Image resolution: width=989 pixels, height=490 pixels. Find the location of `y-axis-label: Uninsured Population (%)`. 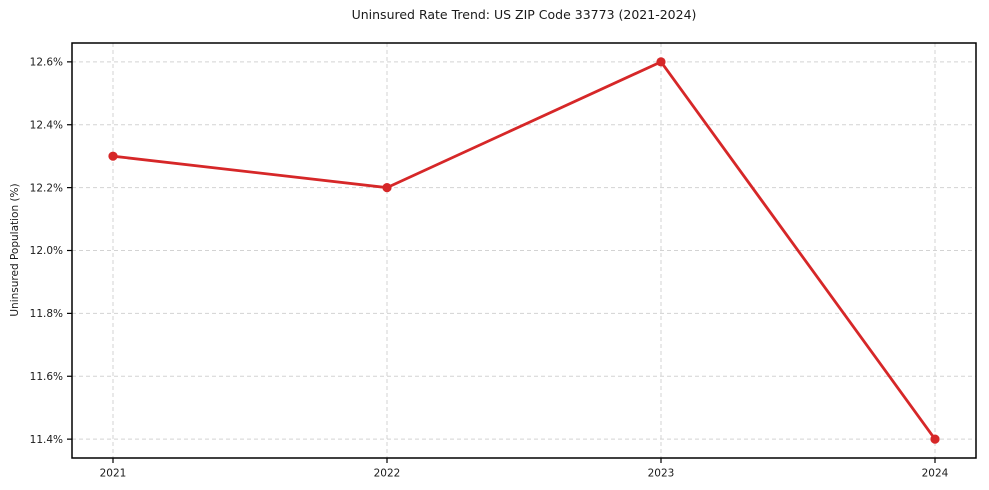

y-axis-label: Uninsured Population (%) is located at coordinates (15, 250).